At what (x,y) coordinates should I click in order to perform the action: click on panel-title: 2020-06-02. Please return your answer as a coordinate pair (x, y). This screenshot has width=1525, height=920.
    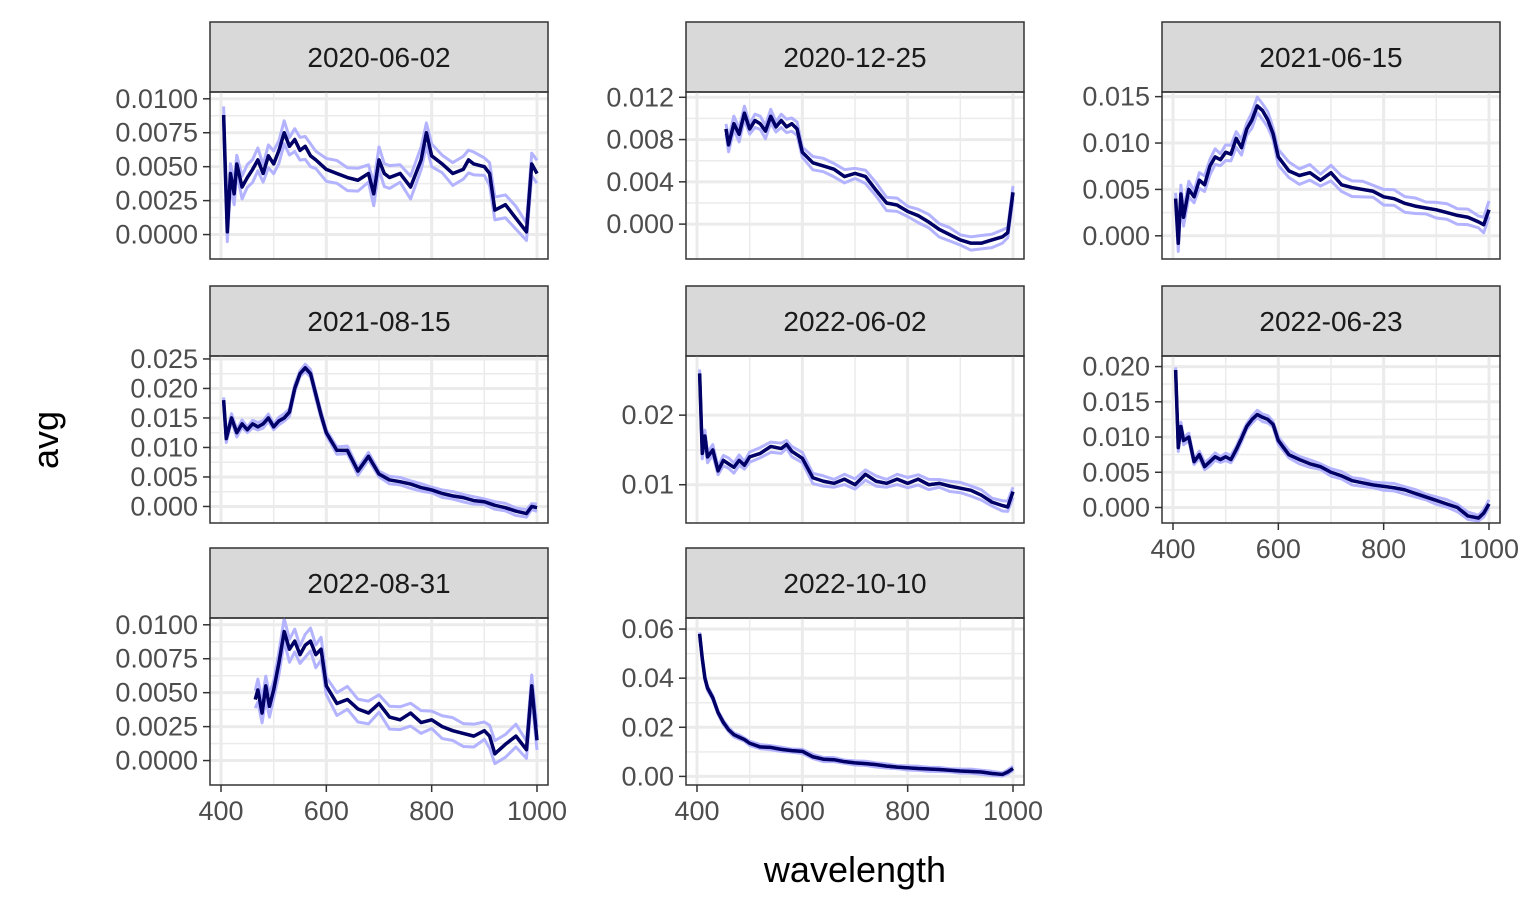
    Looking at the image, I should click on (378, 57).